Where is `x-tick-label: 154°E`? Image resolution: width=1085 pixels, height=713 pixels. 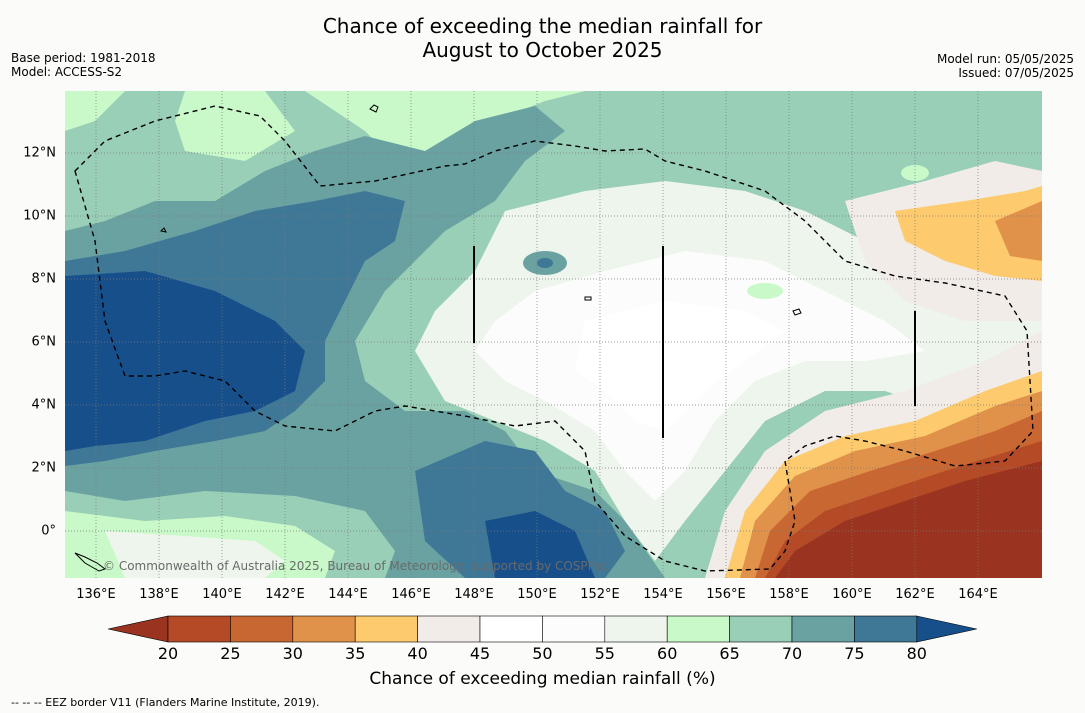
x-tick-label: 154°E is located at coordinates (663, 594).